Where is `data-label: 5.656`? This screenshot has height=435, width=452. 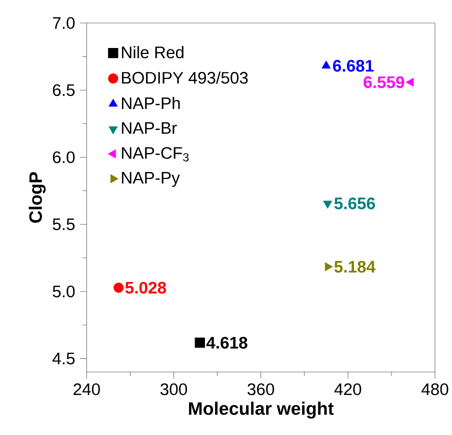 data-label: 5.656 is located at coordinates (354, 204).